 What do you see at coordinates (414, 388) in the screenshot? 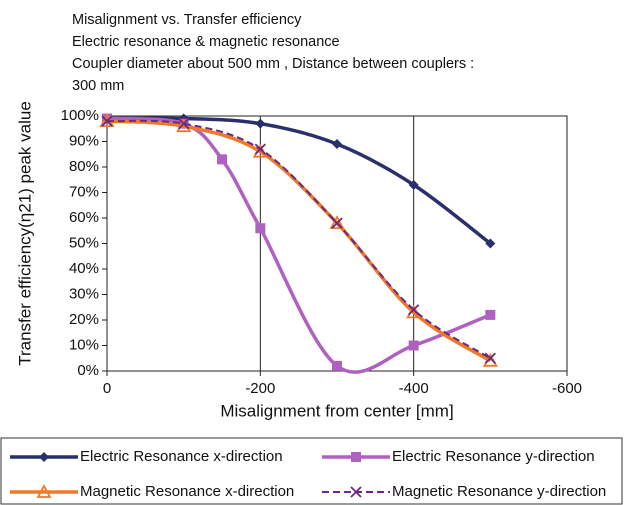
I see `x-tick-label: -400` at bounding box center [414, 388].